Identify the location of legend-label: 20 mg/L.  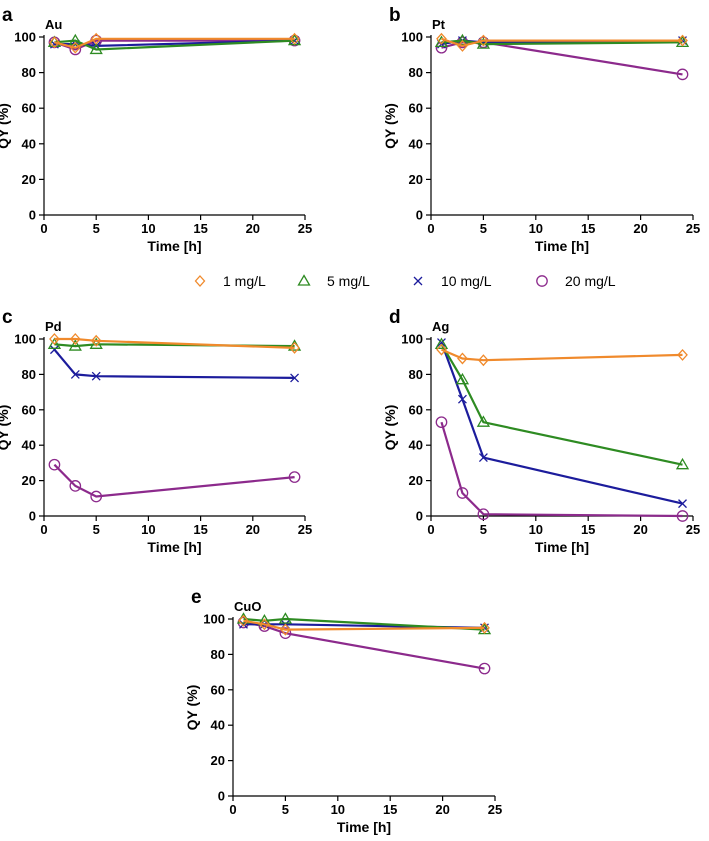
(590, 281).